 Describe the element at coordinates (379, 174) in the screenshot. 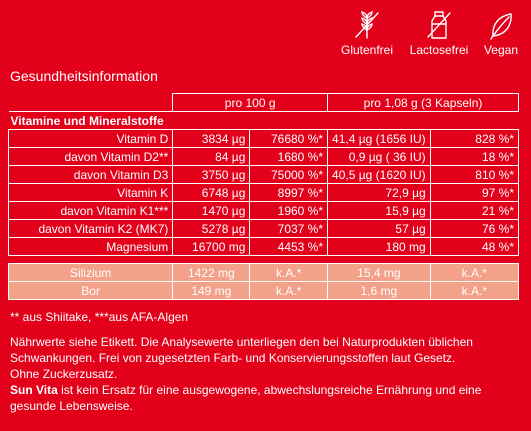

I see `value-cell: 40,5 µg (1620 IU)` at that location.